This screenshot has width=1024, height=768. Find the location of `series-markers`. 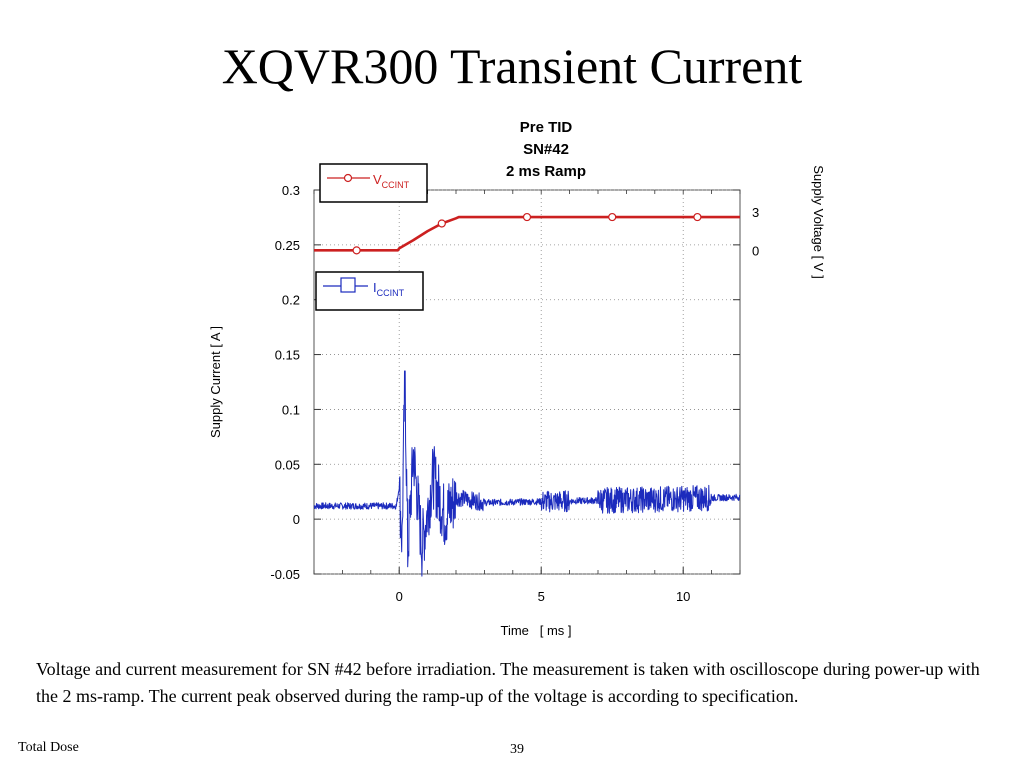

series-markers is located at coordinates (527, 233).